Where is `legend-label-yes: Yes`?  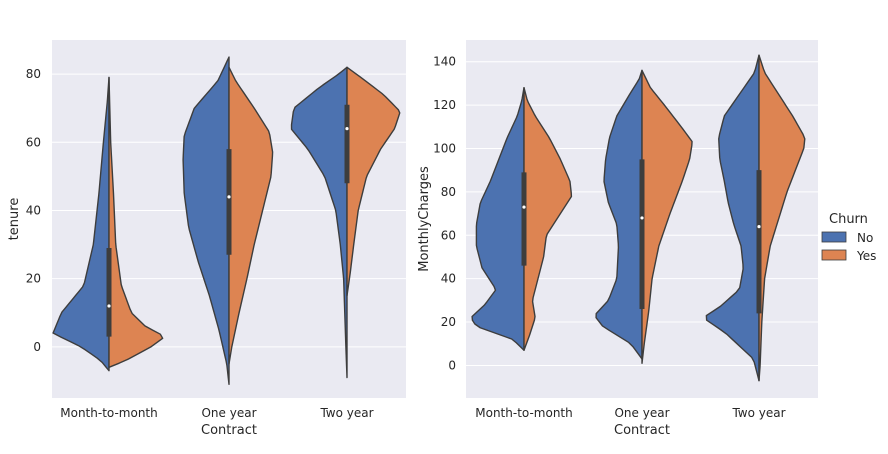
legend-label-yes: Yes is located at coordinates (866, 256).